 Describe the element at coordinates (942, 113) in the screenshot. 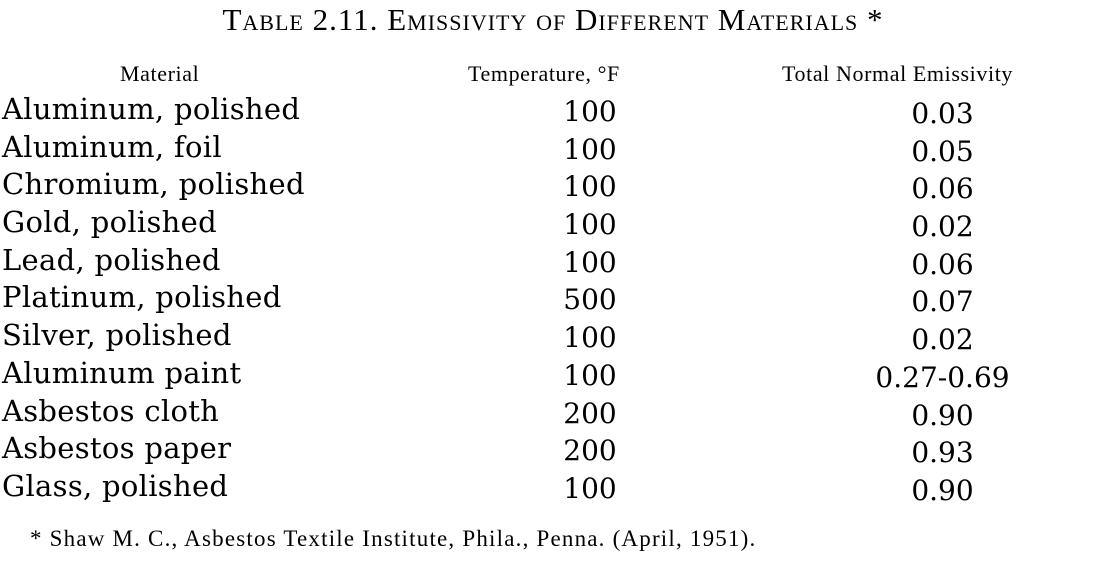

I see `emissivity-cell: 0.03` at that location.